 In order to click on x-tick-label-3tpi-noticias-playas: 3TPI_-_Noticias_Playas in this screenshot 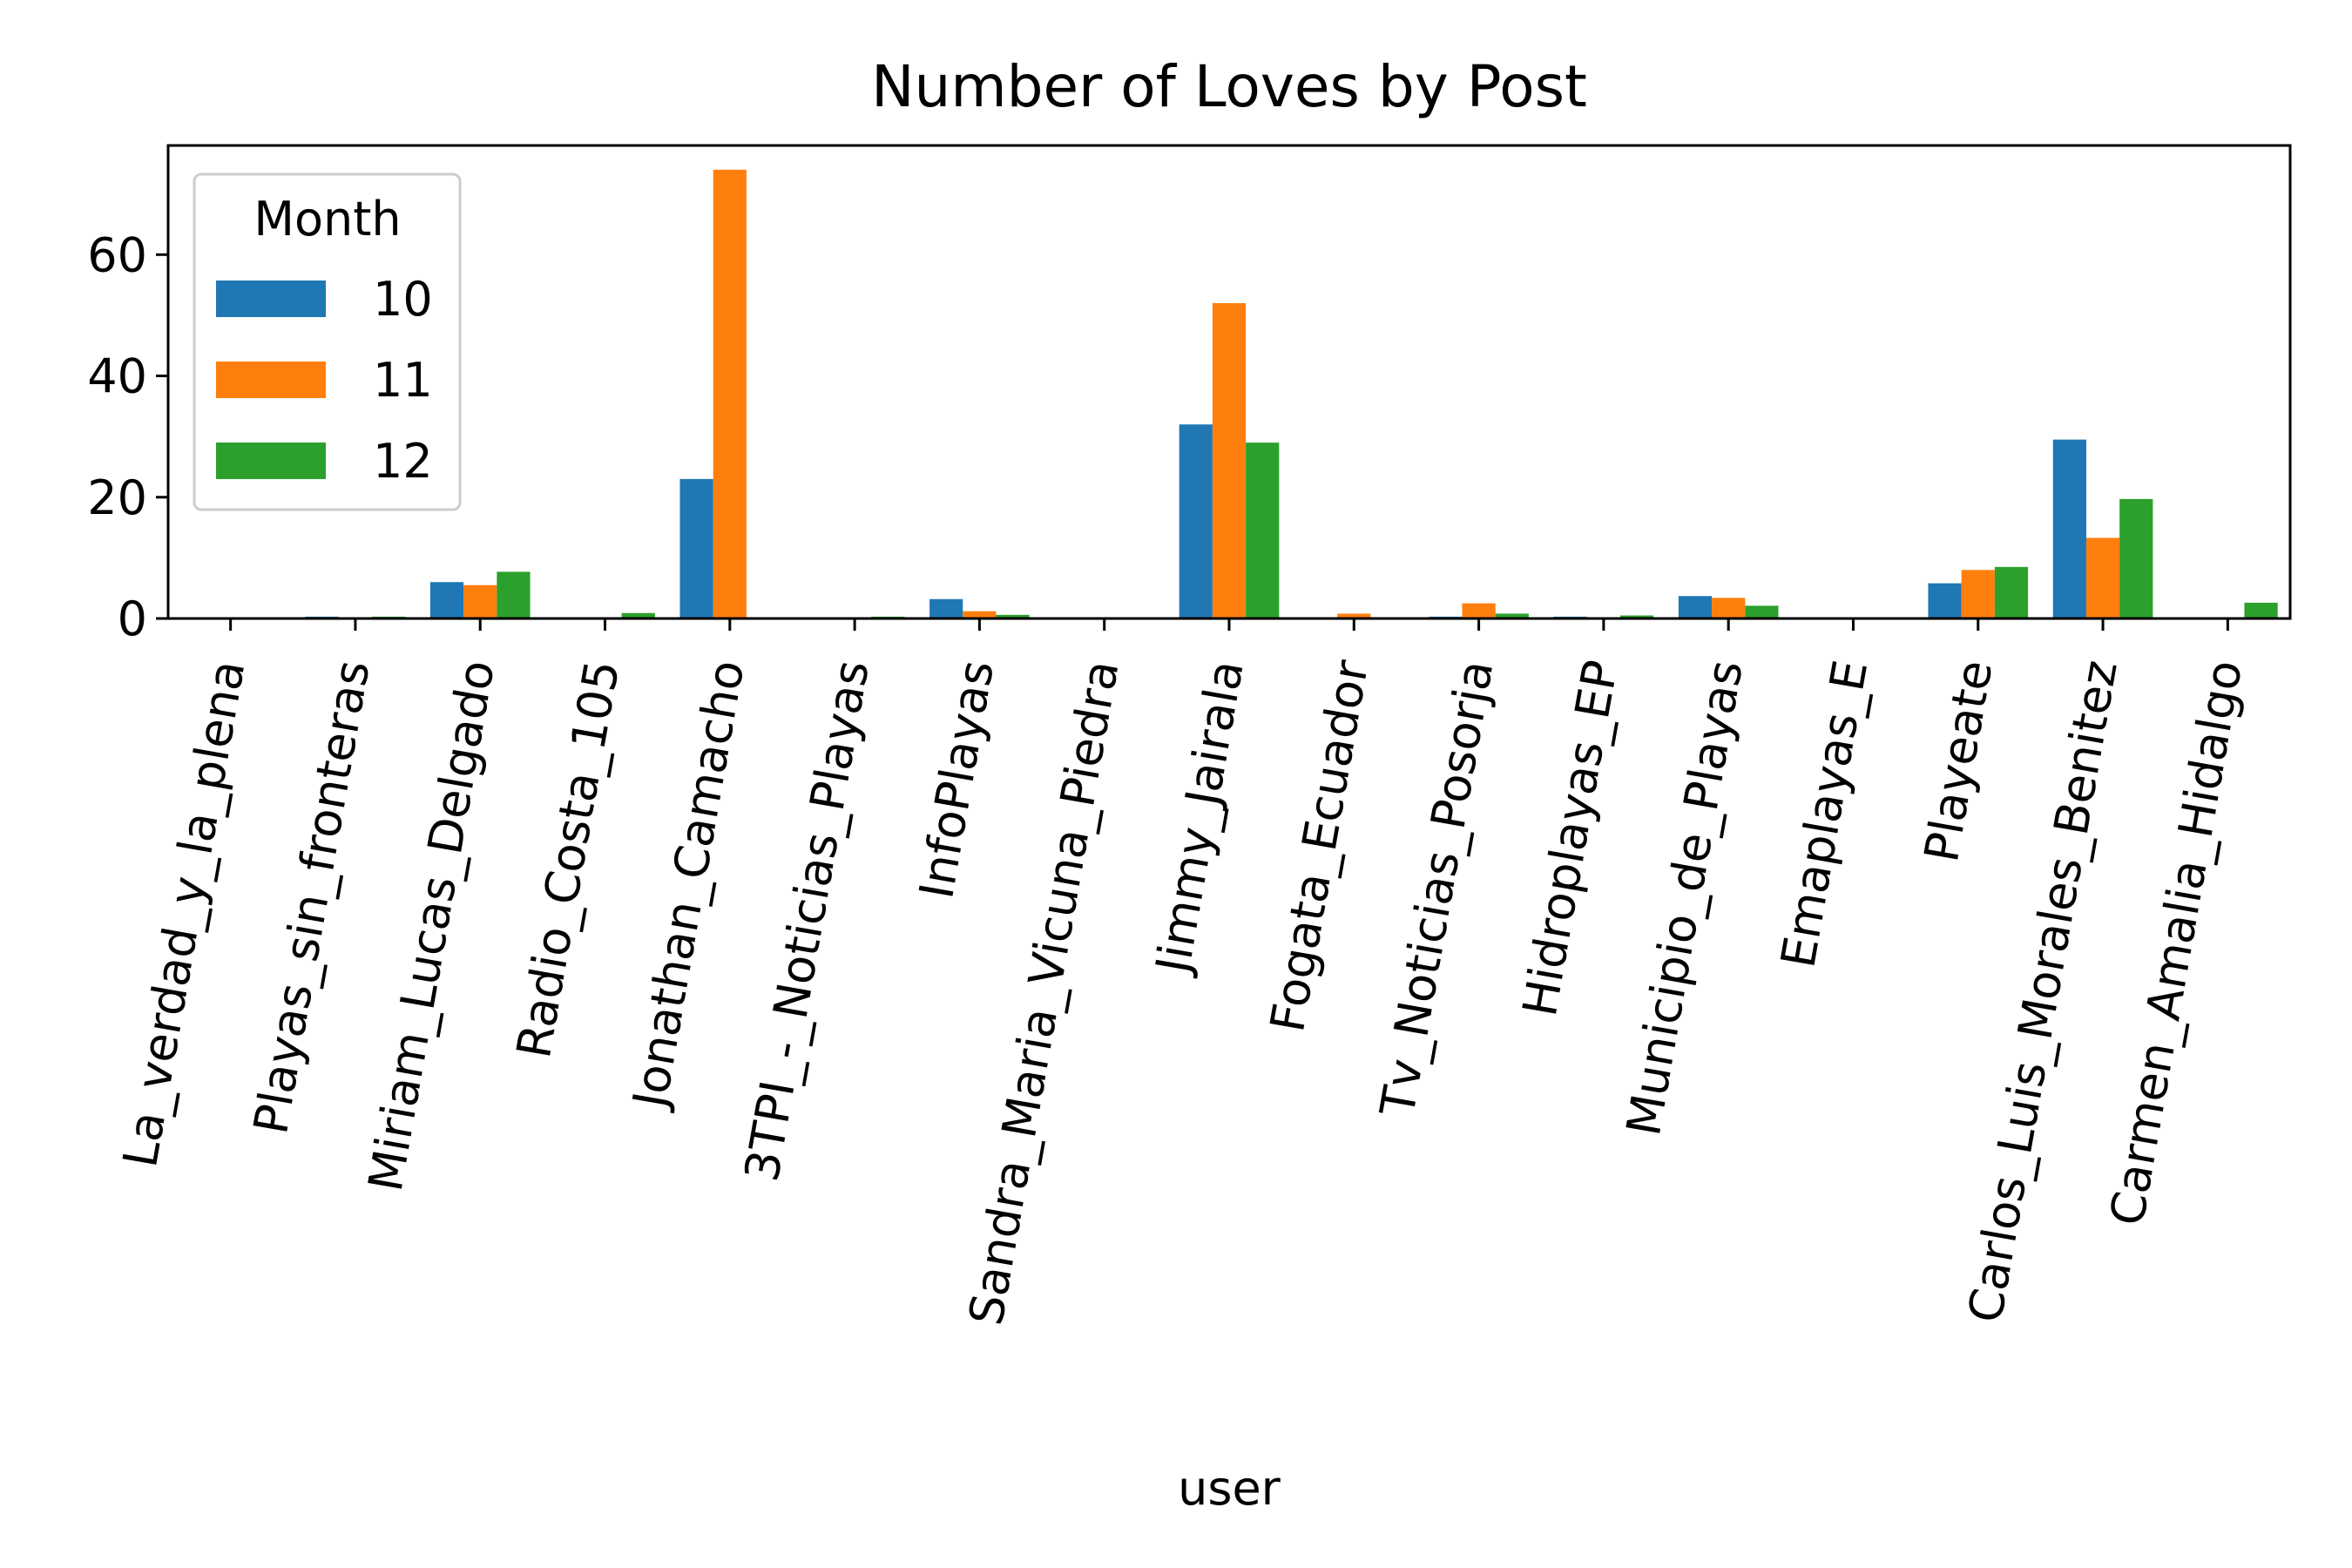, I will do `click(807, 920)`.